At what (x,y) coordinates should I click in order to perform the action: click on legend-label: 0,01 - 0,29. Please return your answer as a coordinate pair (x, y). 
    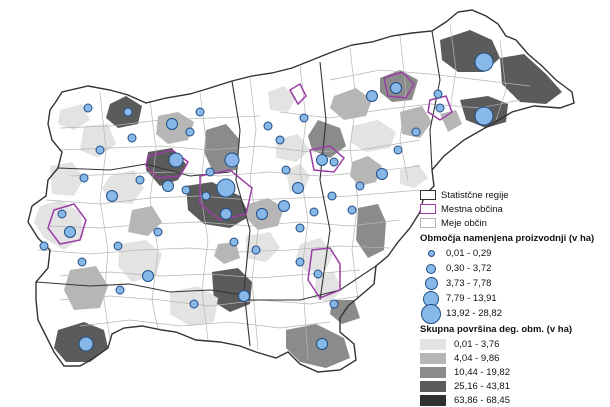
    Looking at the image, I should click on (469, 253).